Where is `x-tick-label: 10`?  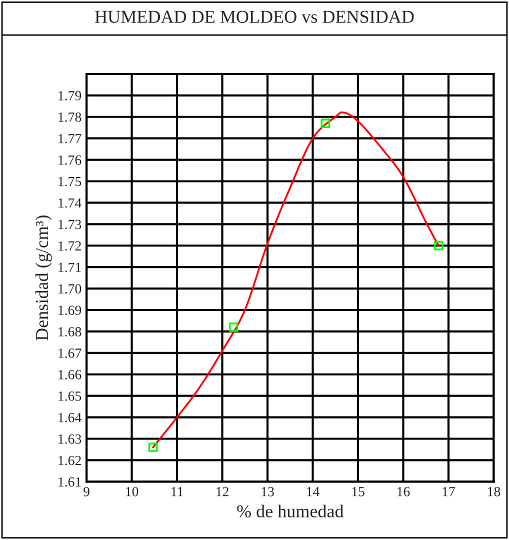
x-tick-label: 10 is located at coordinates (132, 491).